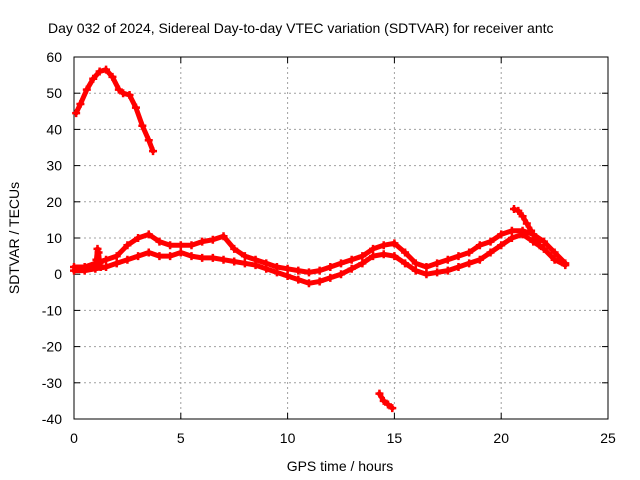 This screenshot has width=640, height=480. I want to click on y-tick-label: 30, so click(54, 166).